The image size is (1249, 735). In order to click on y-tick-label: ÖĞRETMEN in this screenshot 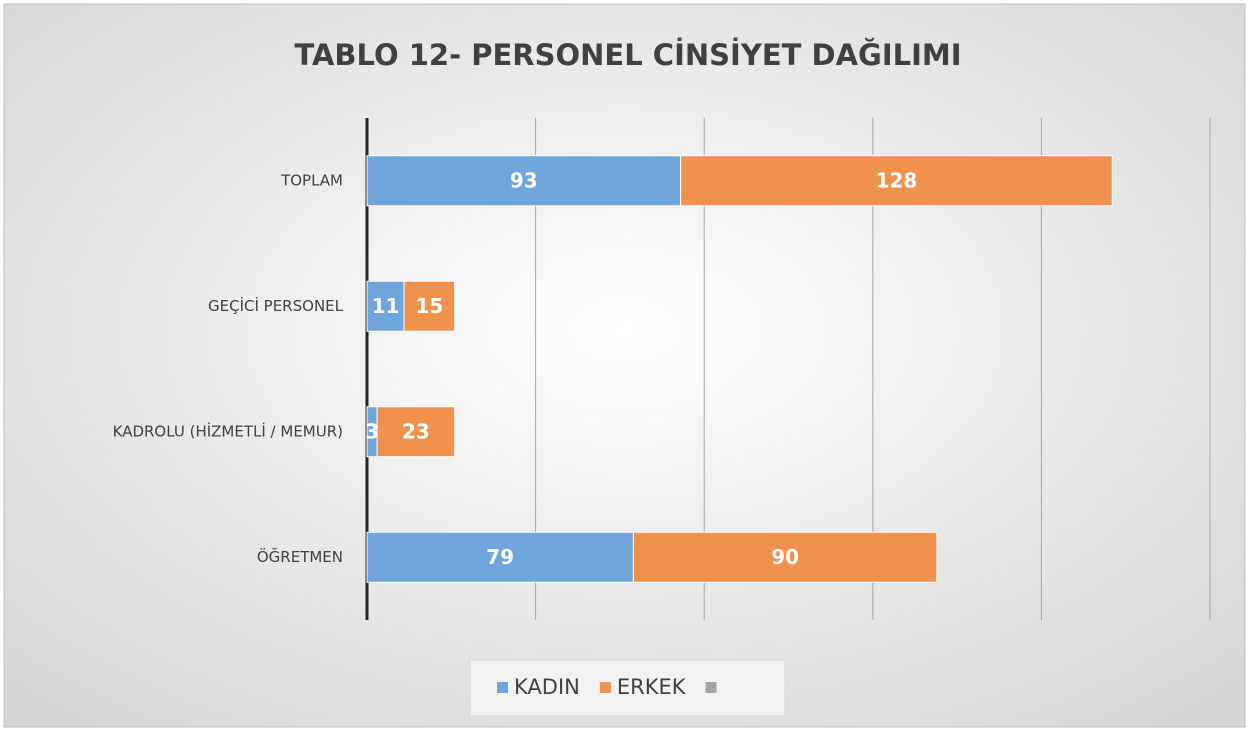, I will do `click(300, 556)`.